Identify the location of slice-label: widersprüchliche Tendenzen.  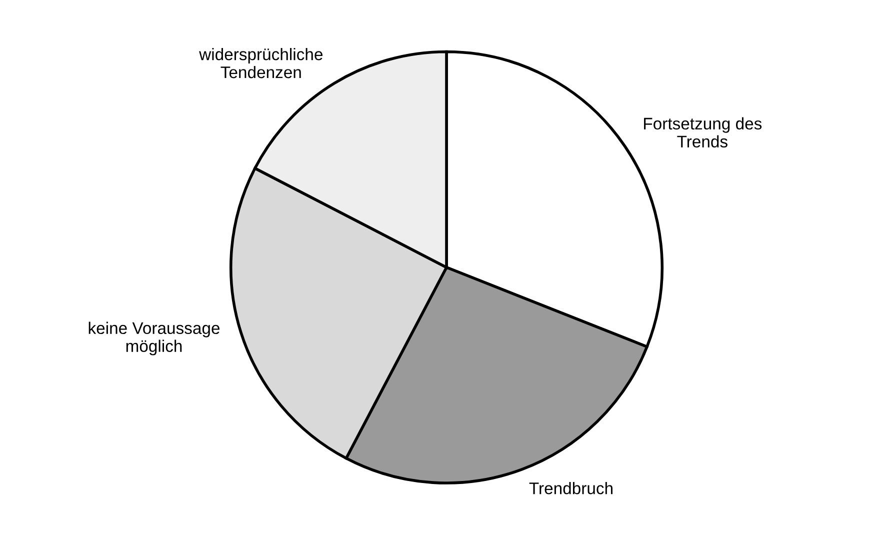
(260, 63).